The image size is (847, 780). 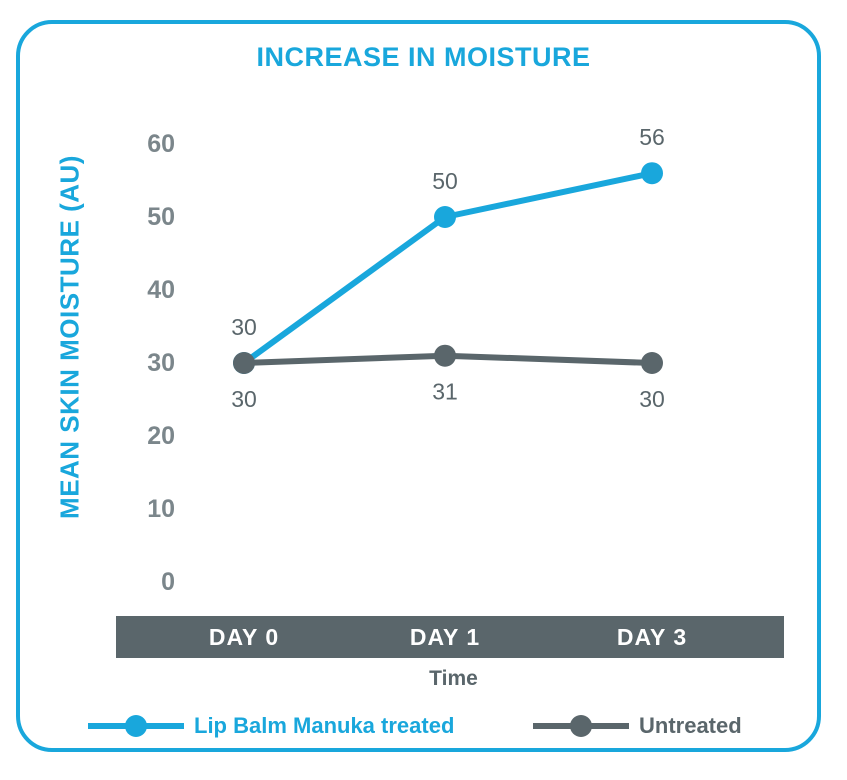 I want to click on legend-item-treated: Lip Balm Manuka treated, so click(x=271, y=726).